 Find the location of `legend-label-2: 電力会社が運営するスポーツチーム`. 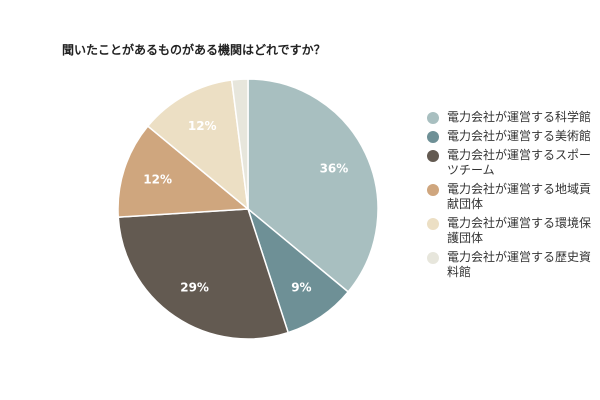

legend-label-2: 電力会社が運営するスポーツチーム is located at coordinates (519, 162).